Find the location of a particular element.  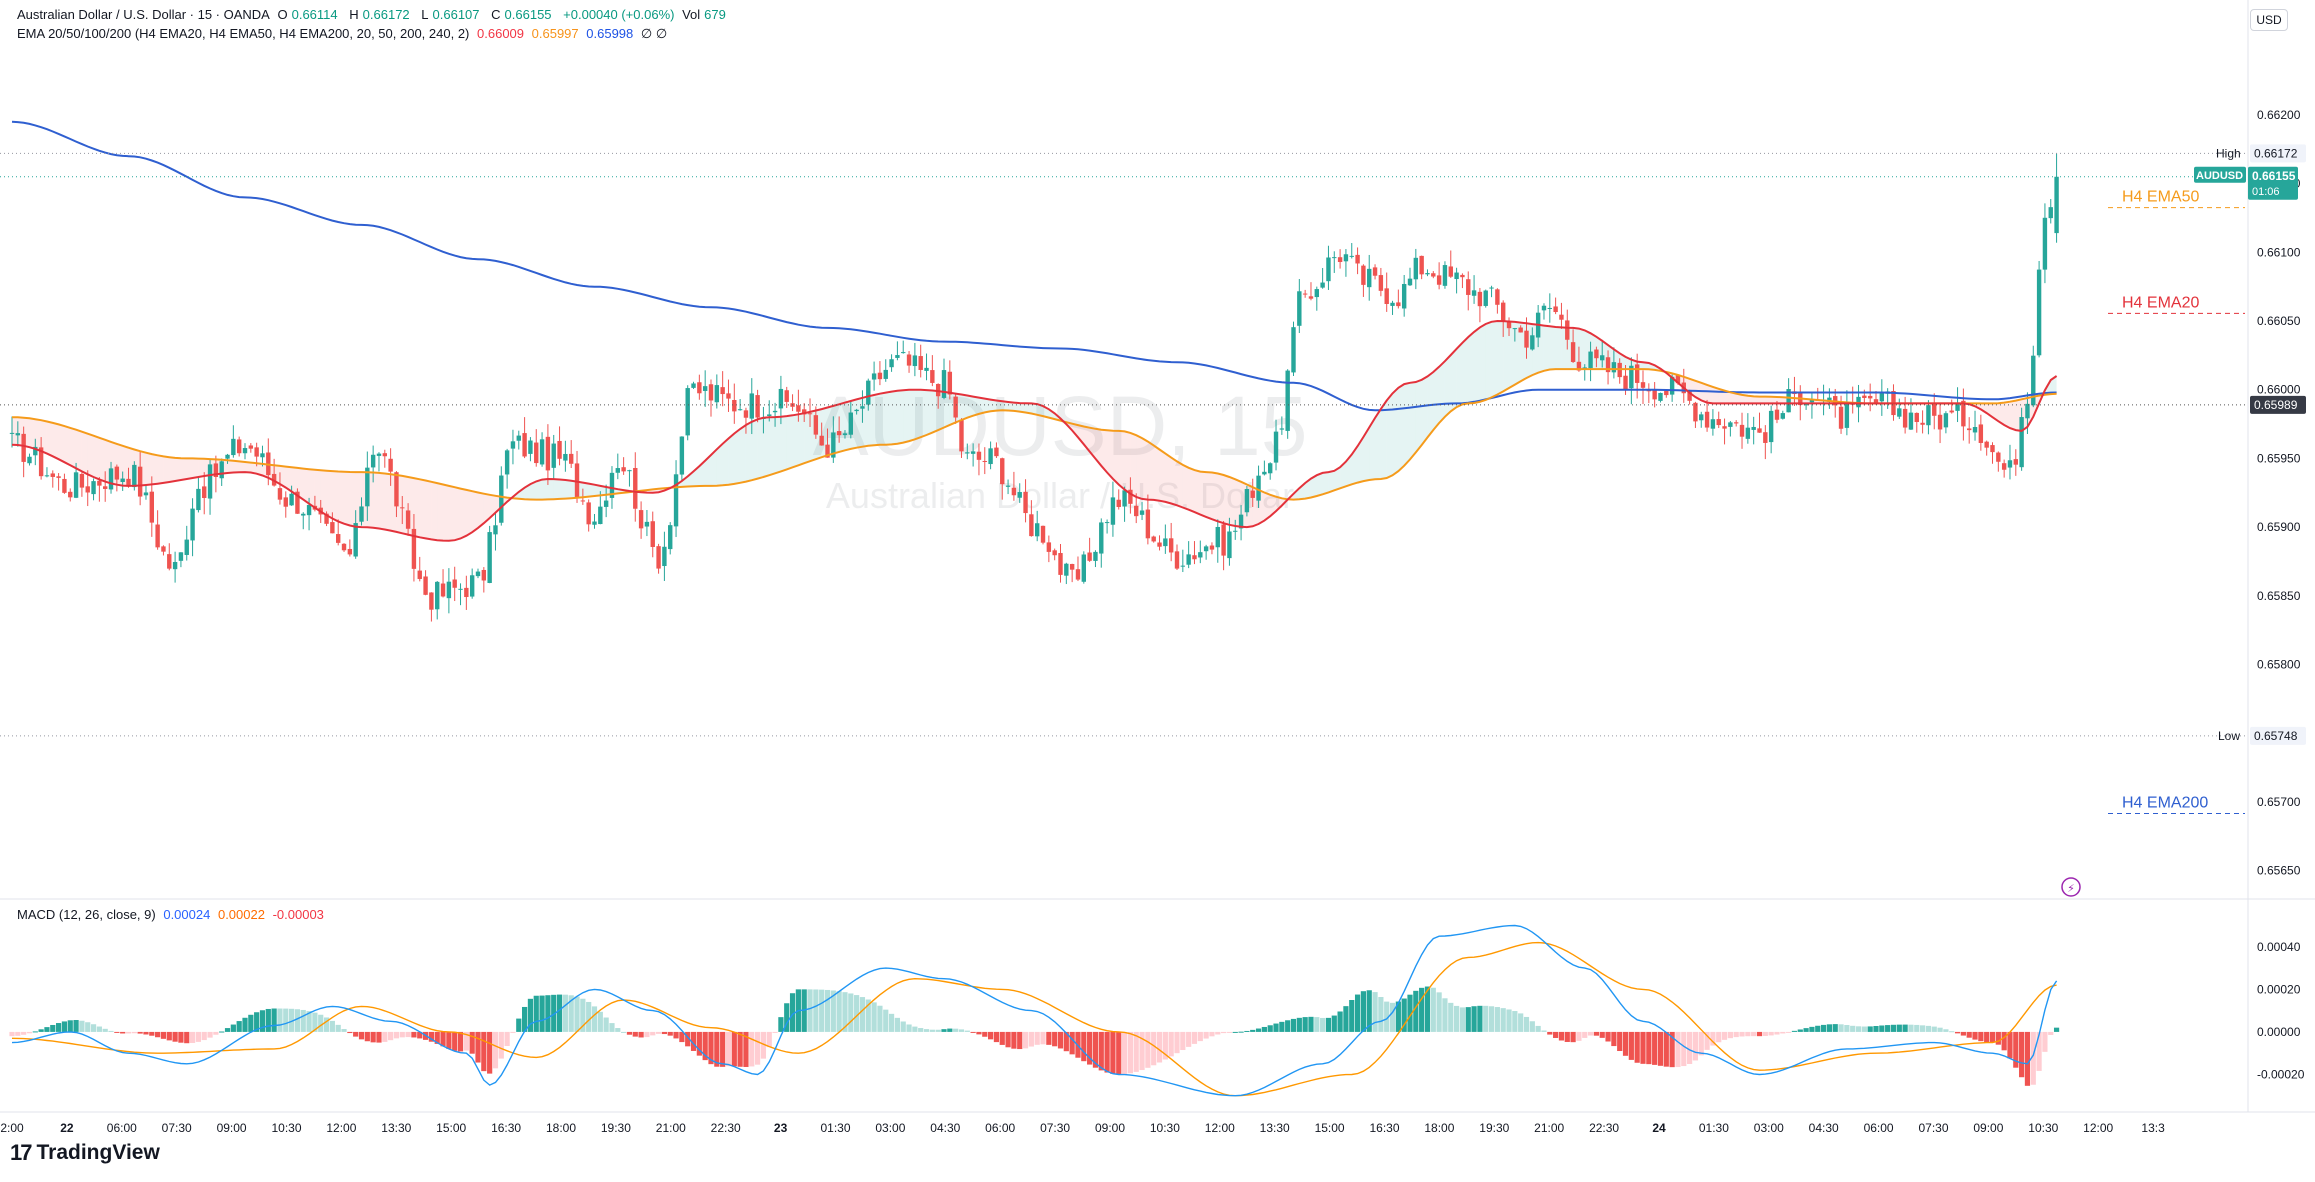

currency-button: USD is located at coordinates (2269, 20).